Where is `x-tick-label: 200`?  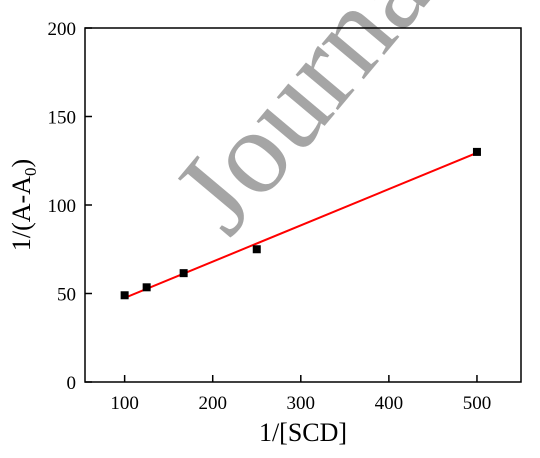 x-tick-label: 200 is located at coordinates (212, 403).